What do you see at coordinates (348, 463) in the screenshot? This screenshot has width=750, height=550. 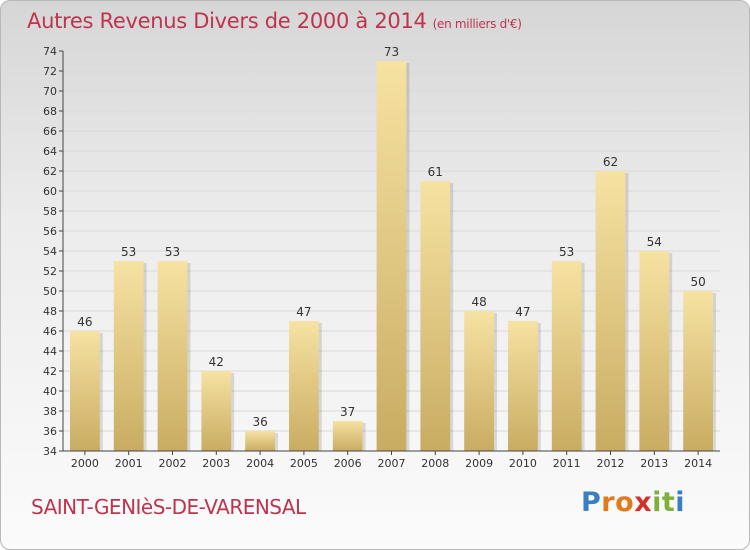 I see `x-tick-label: 2006` at bounding box center [348, 463].